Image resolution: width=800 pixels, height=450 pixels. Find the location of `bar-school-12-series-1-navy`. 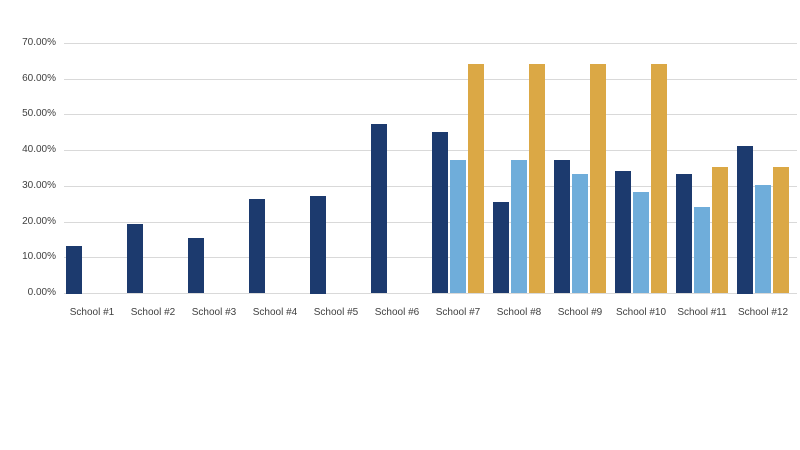

bar-school-12-series-1-navy is located at coordinates (745, 220).